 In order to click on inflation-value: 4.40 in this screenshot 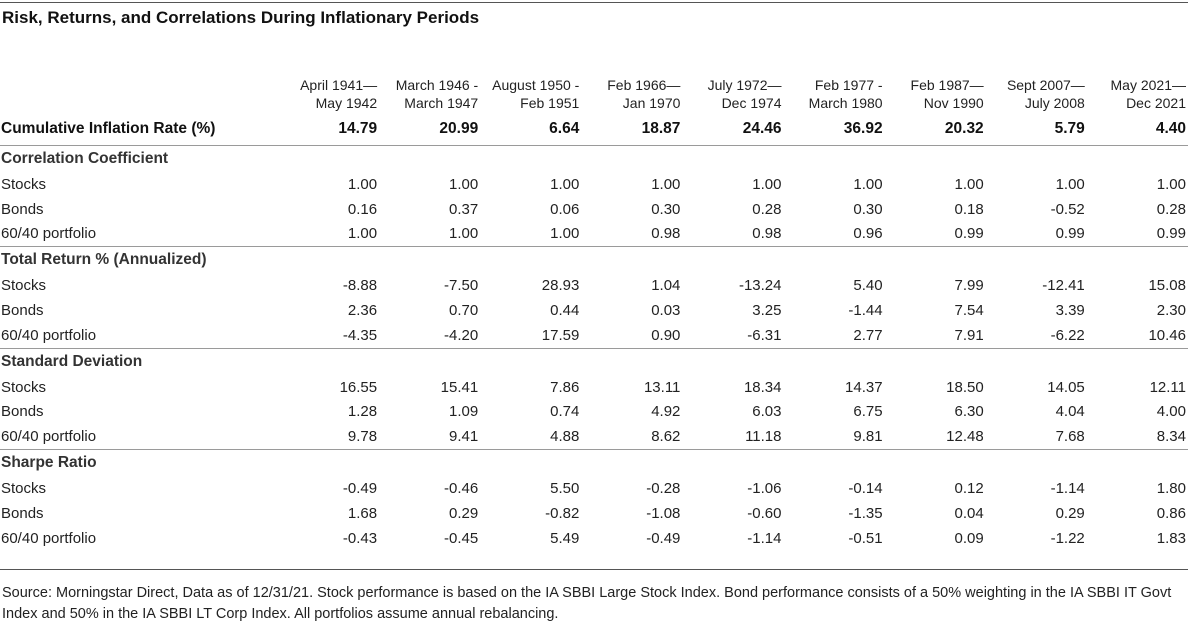, I will do `click(1137, 129)`.